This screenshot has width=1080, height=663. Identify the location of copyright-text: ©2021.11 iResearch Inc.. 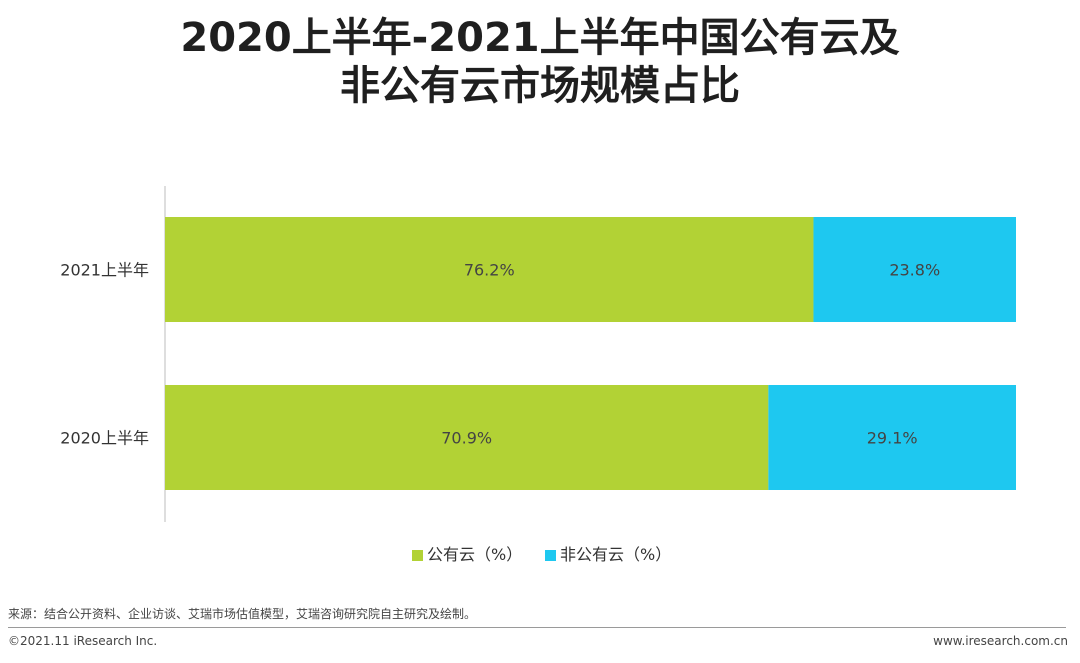
(83, 641).